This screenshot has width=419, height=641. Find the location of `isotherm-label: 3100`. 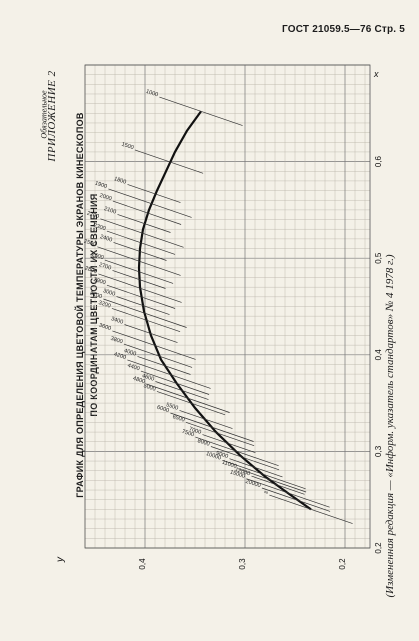

isotherm-label: 3100 is located at coordinates (96, 296).